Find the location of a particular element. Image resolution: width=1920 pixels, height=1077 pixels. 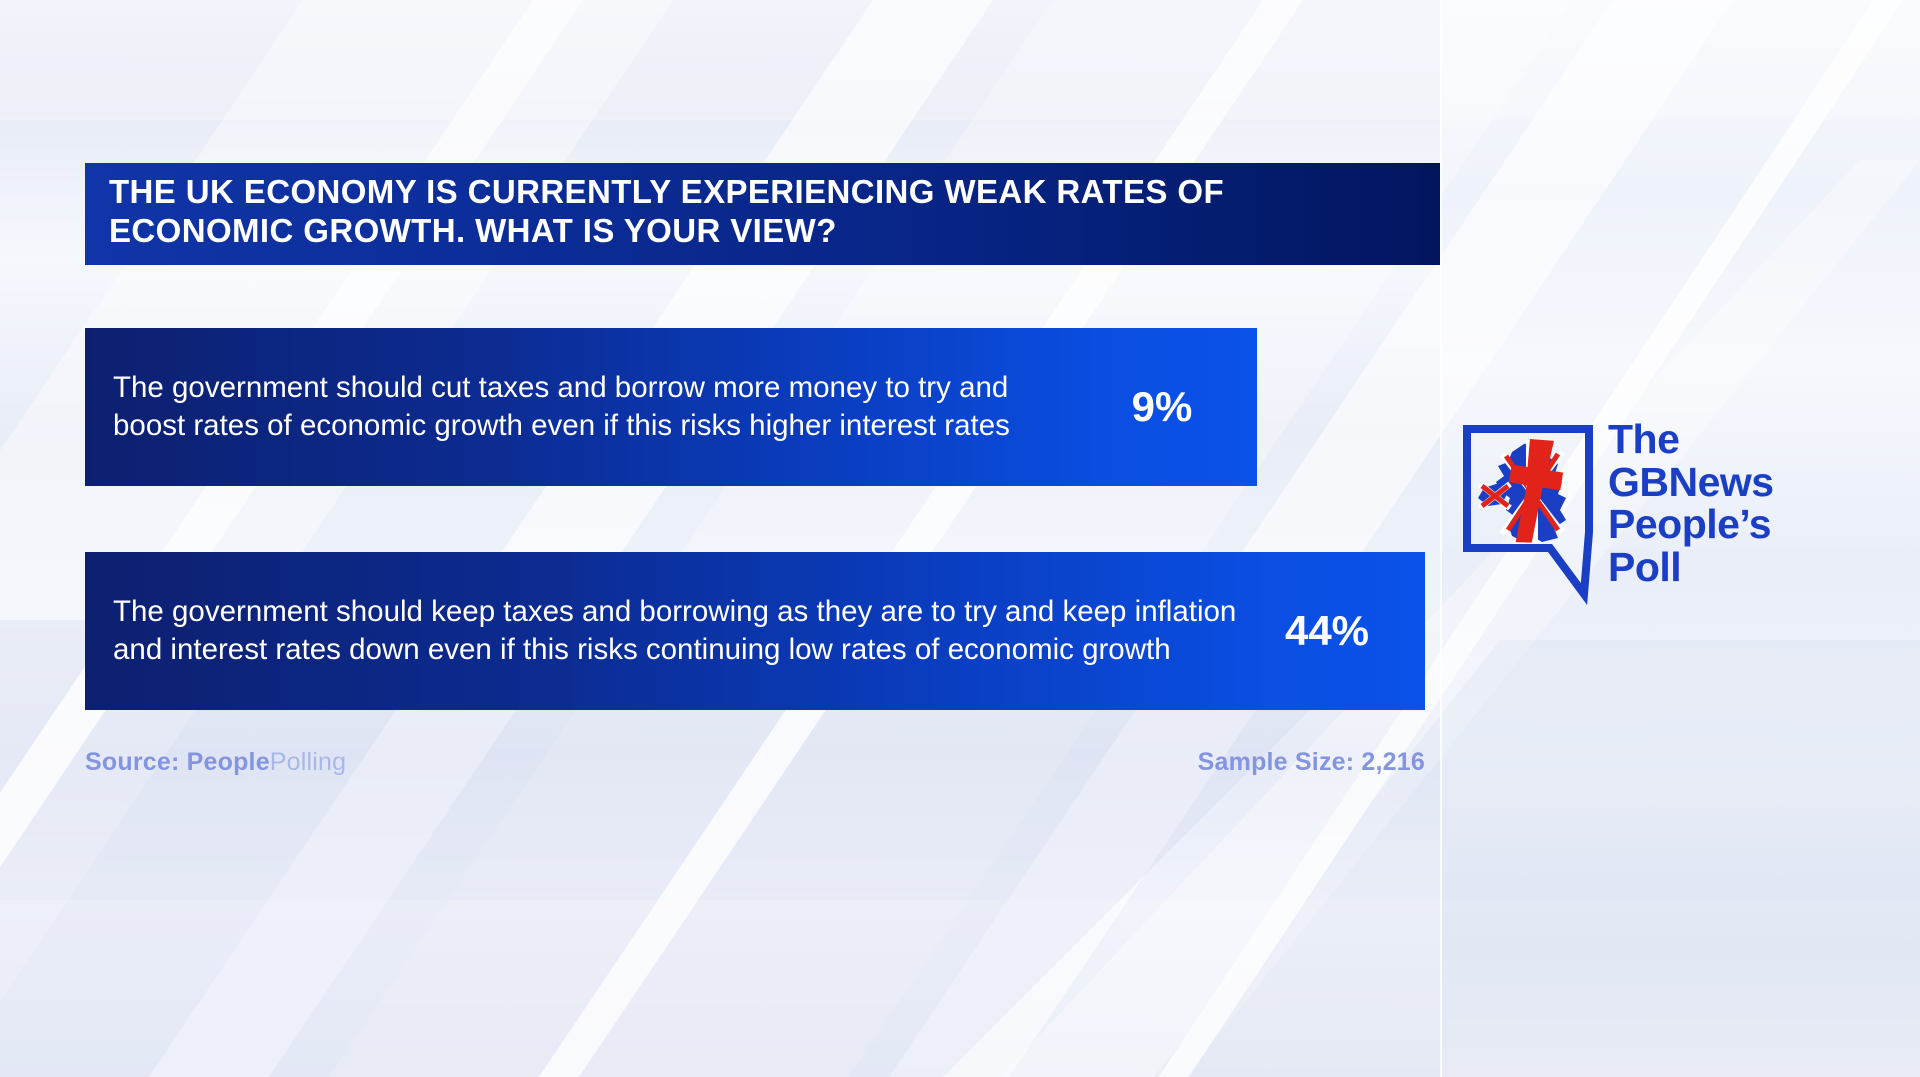

logo-line-poll: Poll is located at coordinates (1645, 566).